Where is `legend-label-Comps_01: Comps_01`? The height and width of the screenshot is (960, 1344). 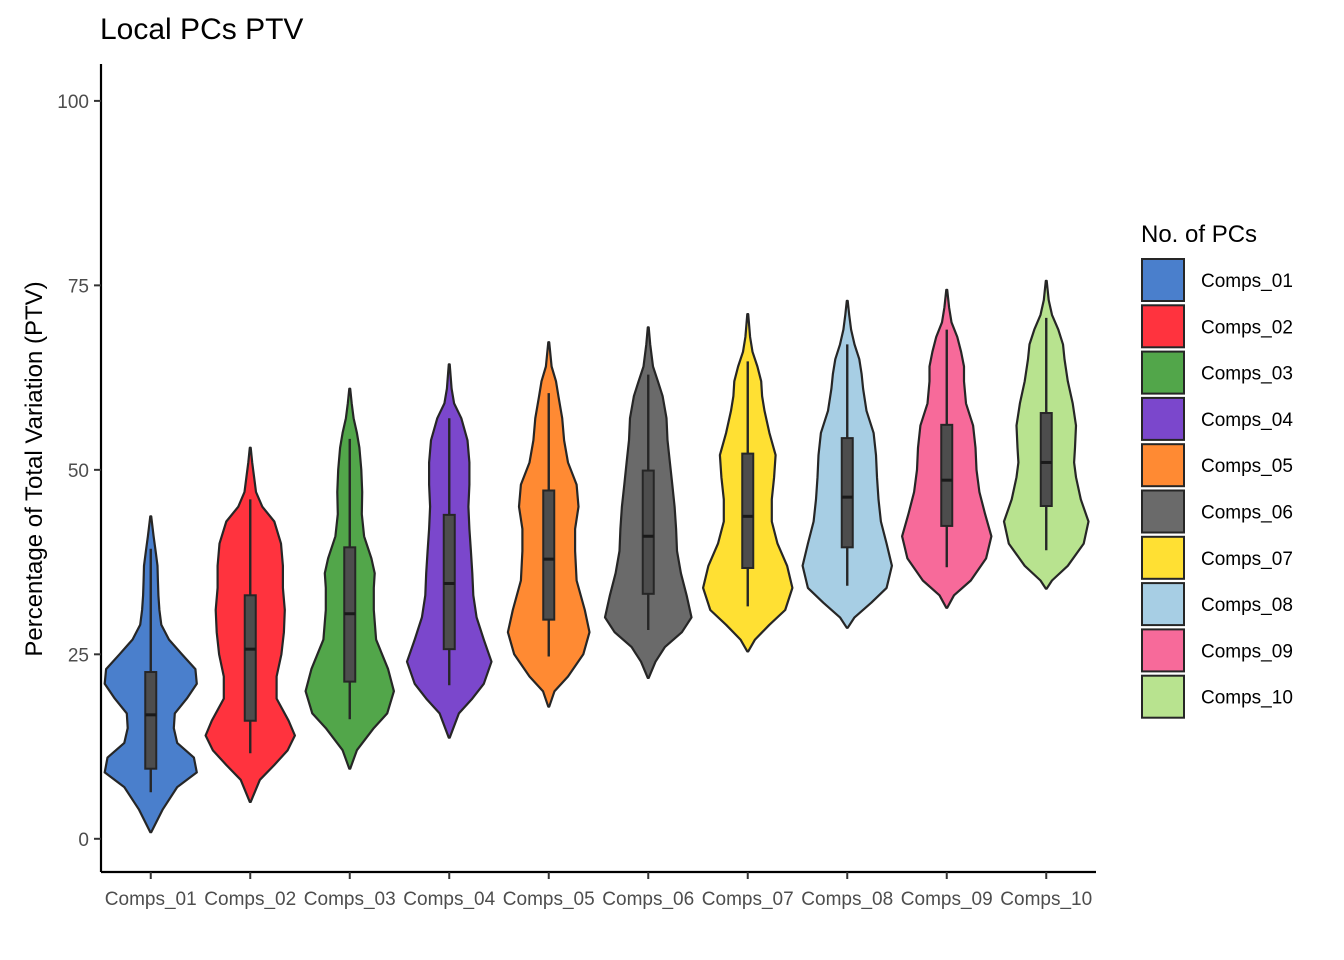 legend-label-Comps_01: Comps_01 is located at coordinates (1247, 281).